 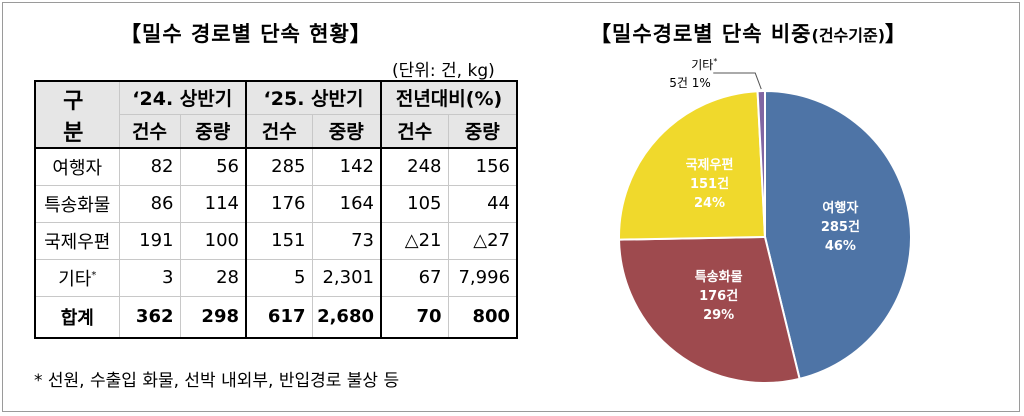 I want to click on group-header-2025: ‘25. 상반기, so click(x=313, y=97).